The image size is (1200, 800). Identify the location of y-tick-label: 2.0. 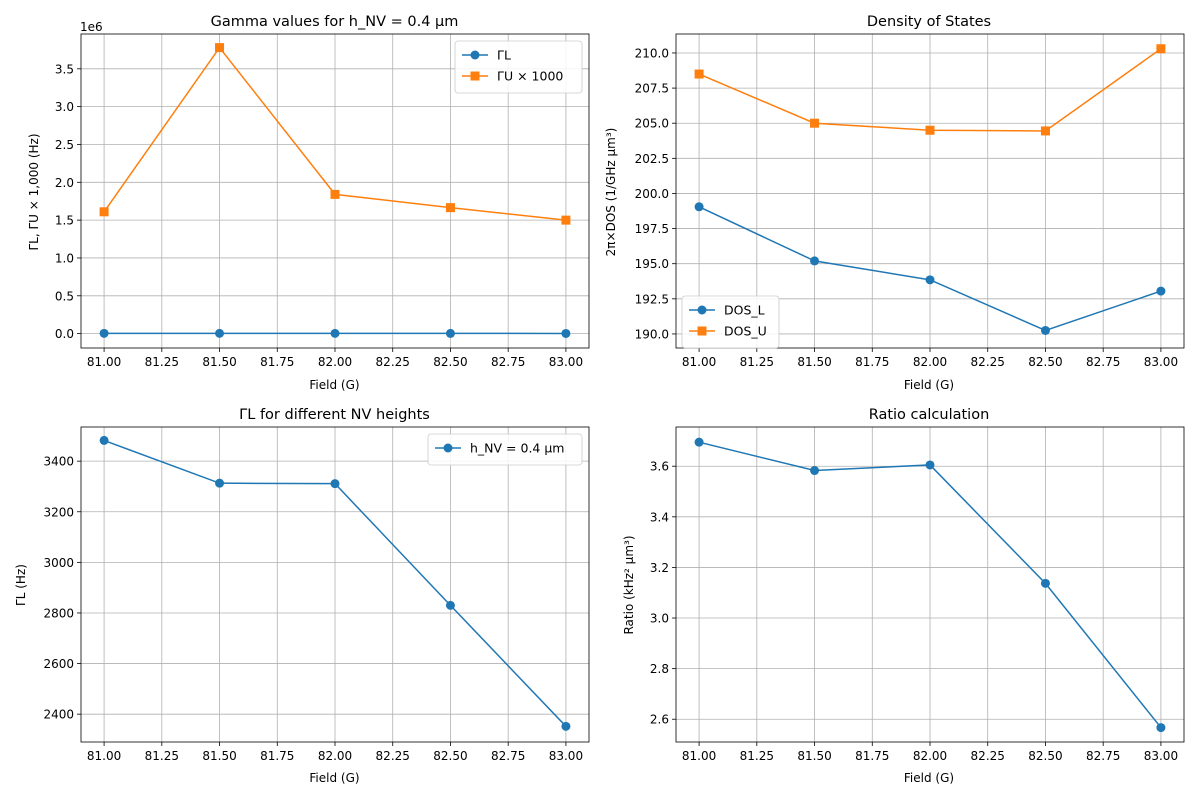
(64, 183).